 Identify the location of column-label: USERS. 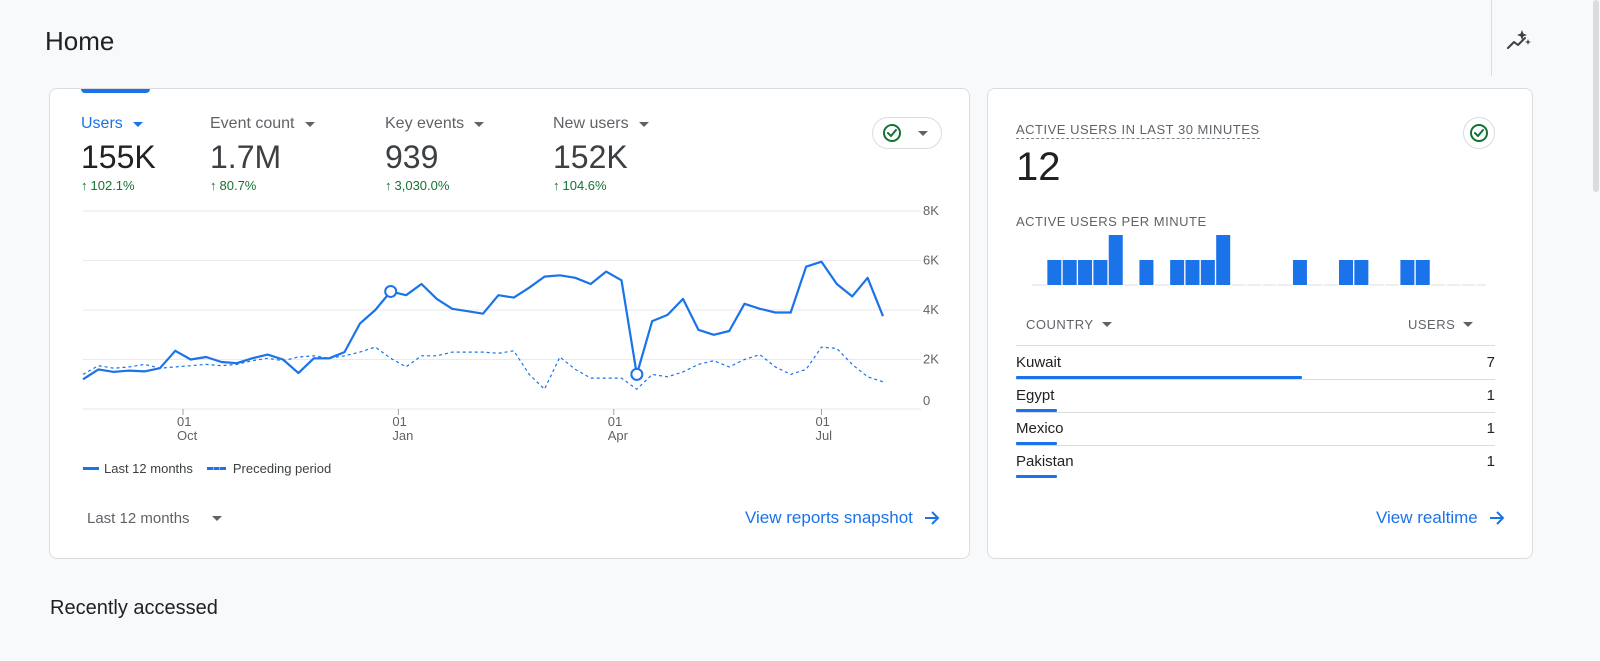
(1432, 324).